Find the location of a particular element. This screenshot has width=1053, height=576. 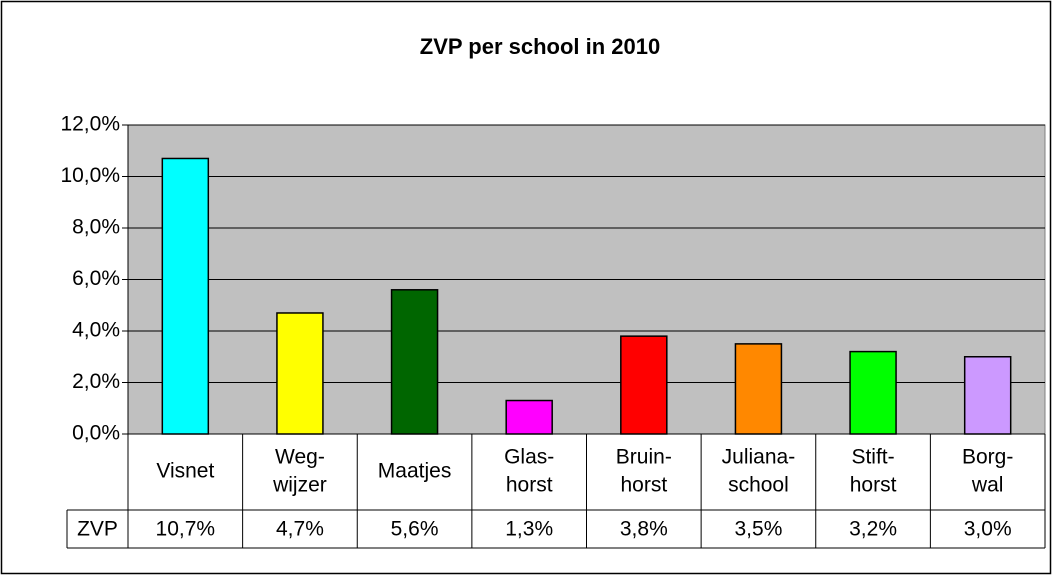

y-tick-label: 2,0% is located at coordinates (96, 381).